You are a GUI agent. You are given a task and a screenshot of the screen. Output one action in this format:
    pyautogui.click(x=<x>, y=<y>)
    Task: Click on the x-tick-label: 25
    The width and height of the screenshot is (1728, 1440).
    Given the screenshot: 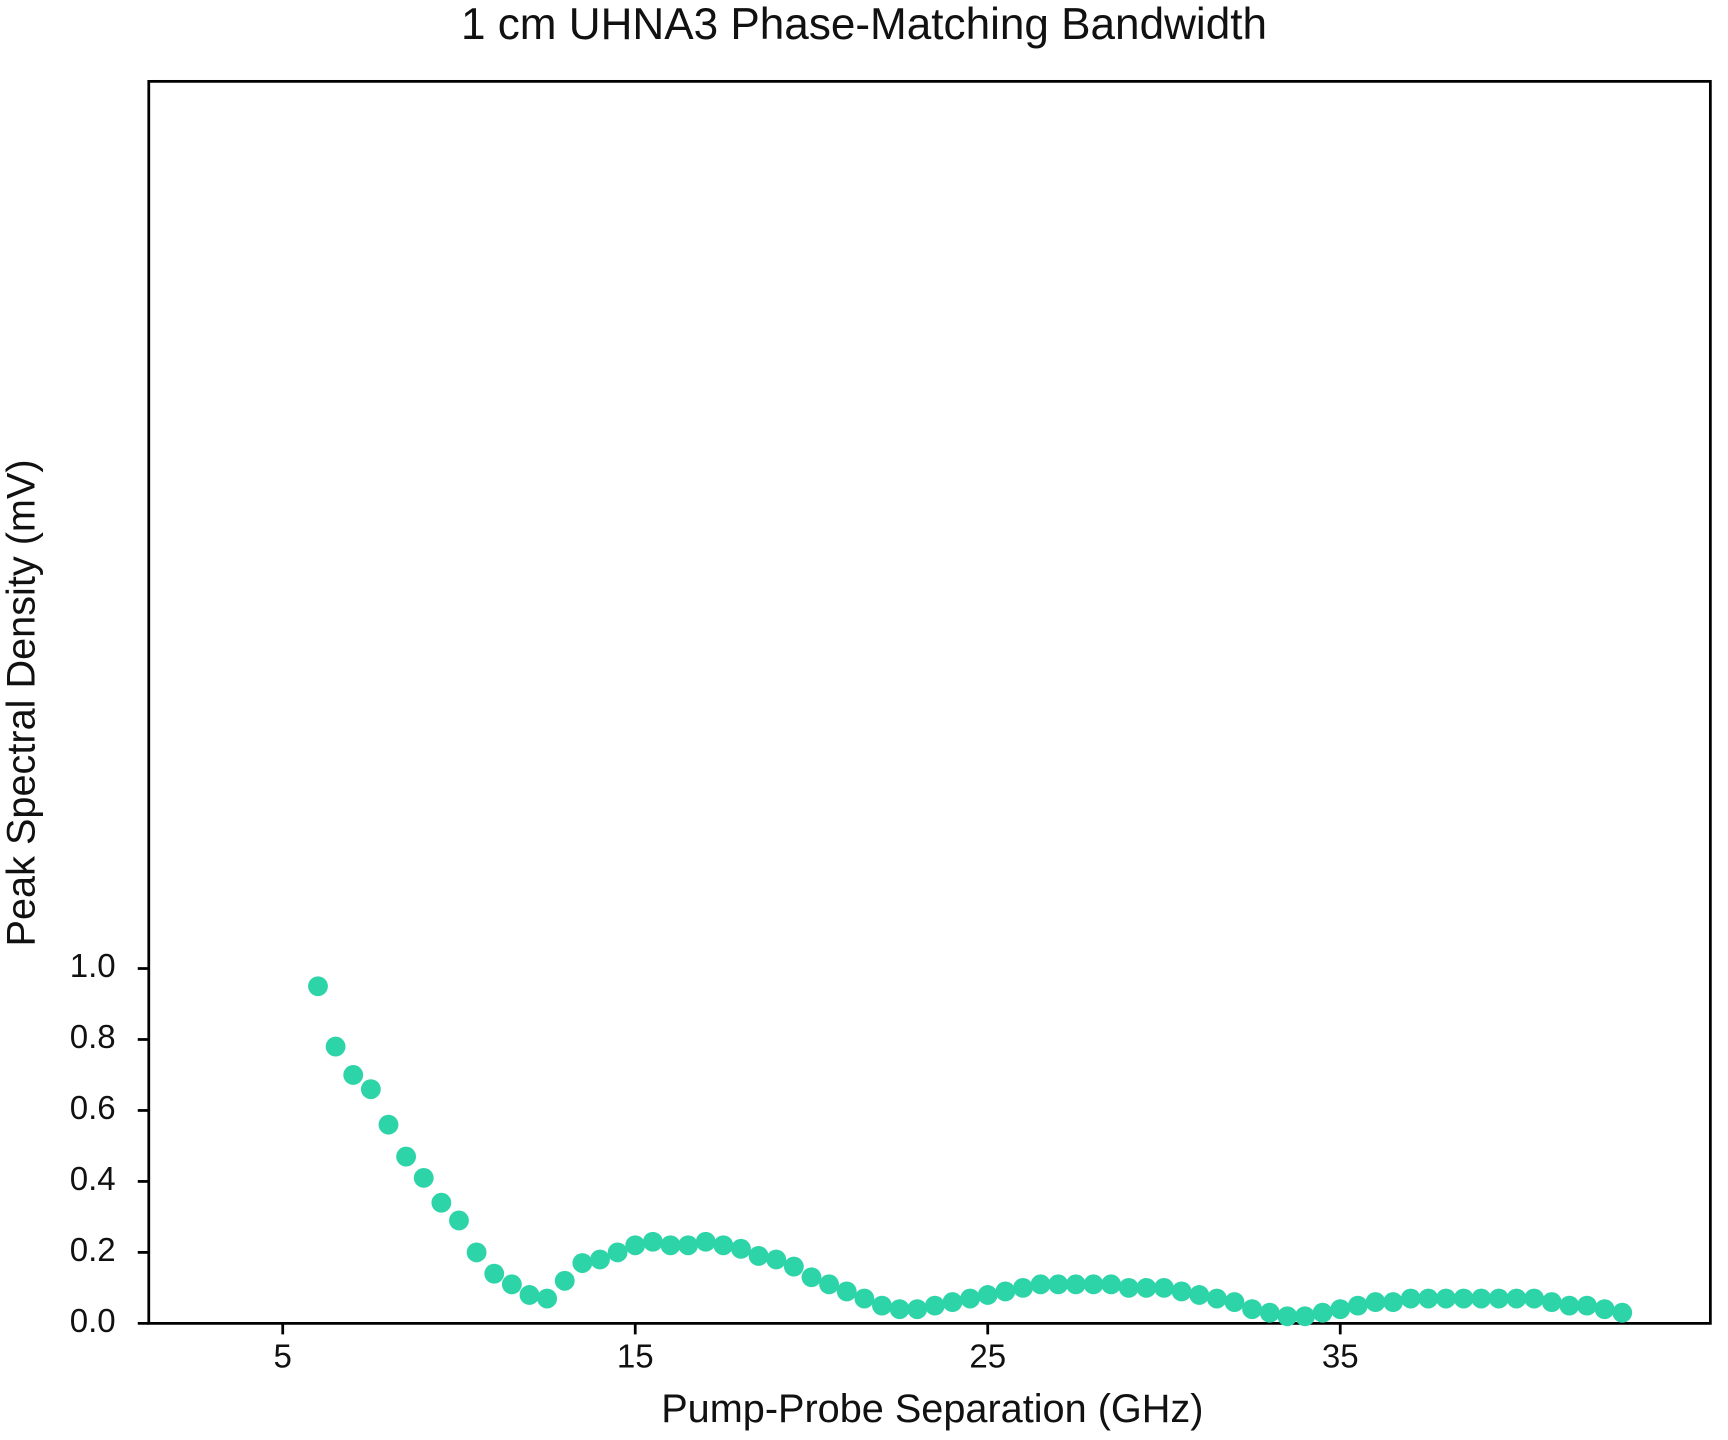 What is the action you would take?
    pyautogui.click(x=987, y=1356)
    